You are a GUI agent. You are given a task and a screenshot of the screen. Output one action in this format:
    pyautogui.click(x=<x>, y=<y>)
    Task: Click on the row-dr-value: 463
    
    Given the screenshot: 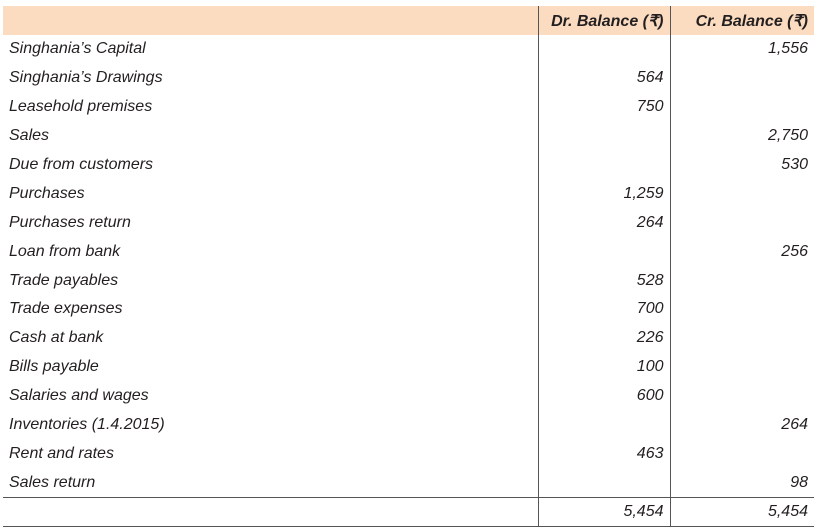 What is the action you would take?
    pyautogui.click(x=603, y=454)
    